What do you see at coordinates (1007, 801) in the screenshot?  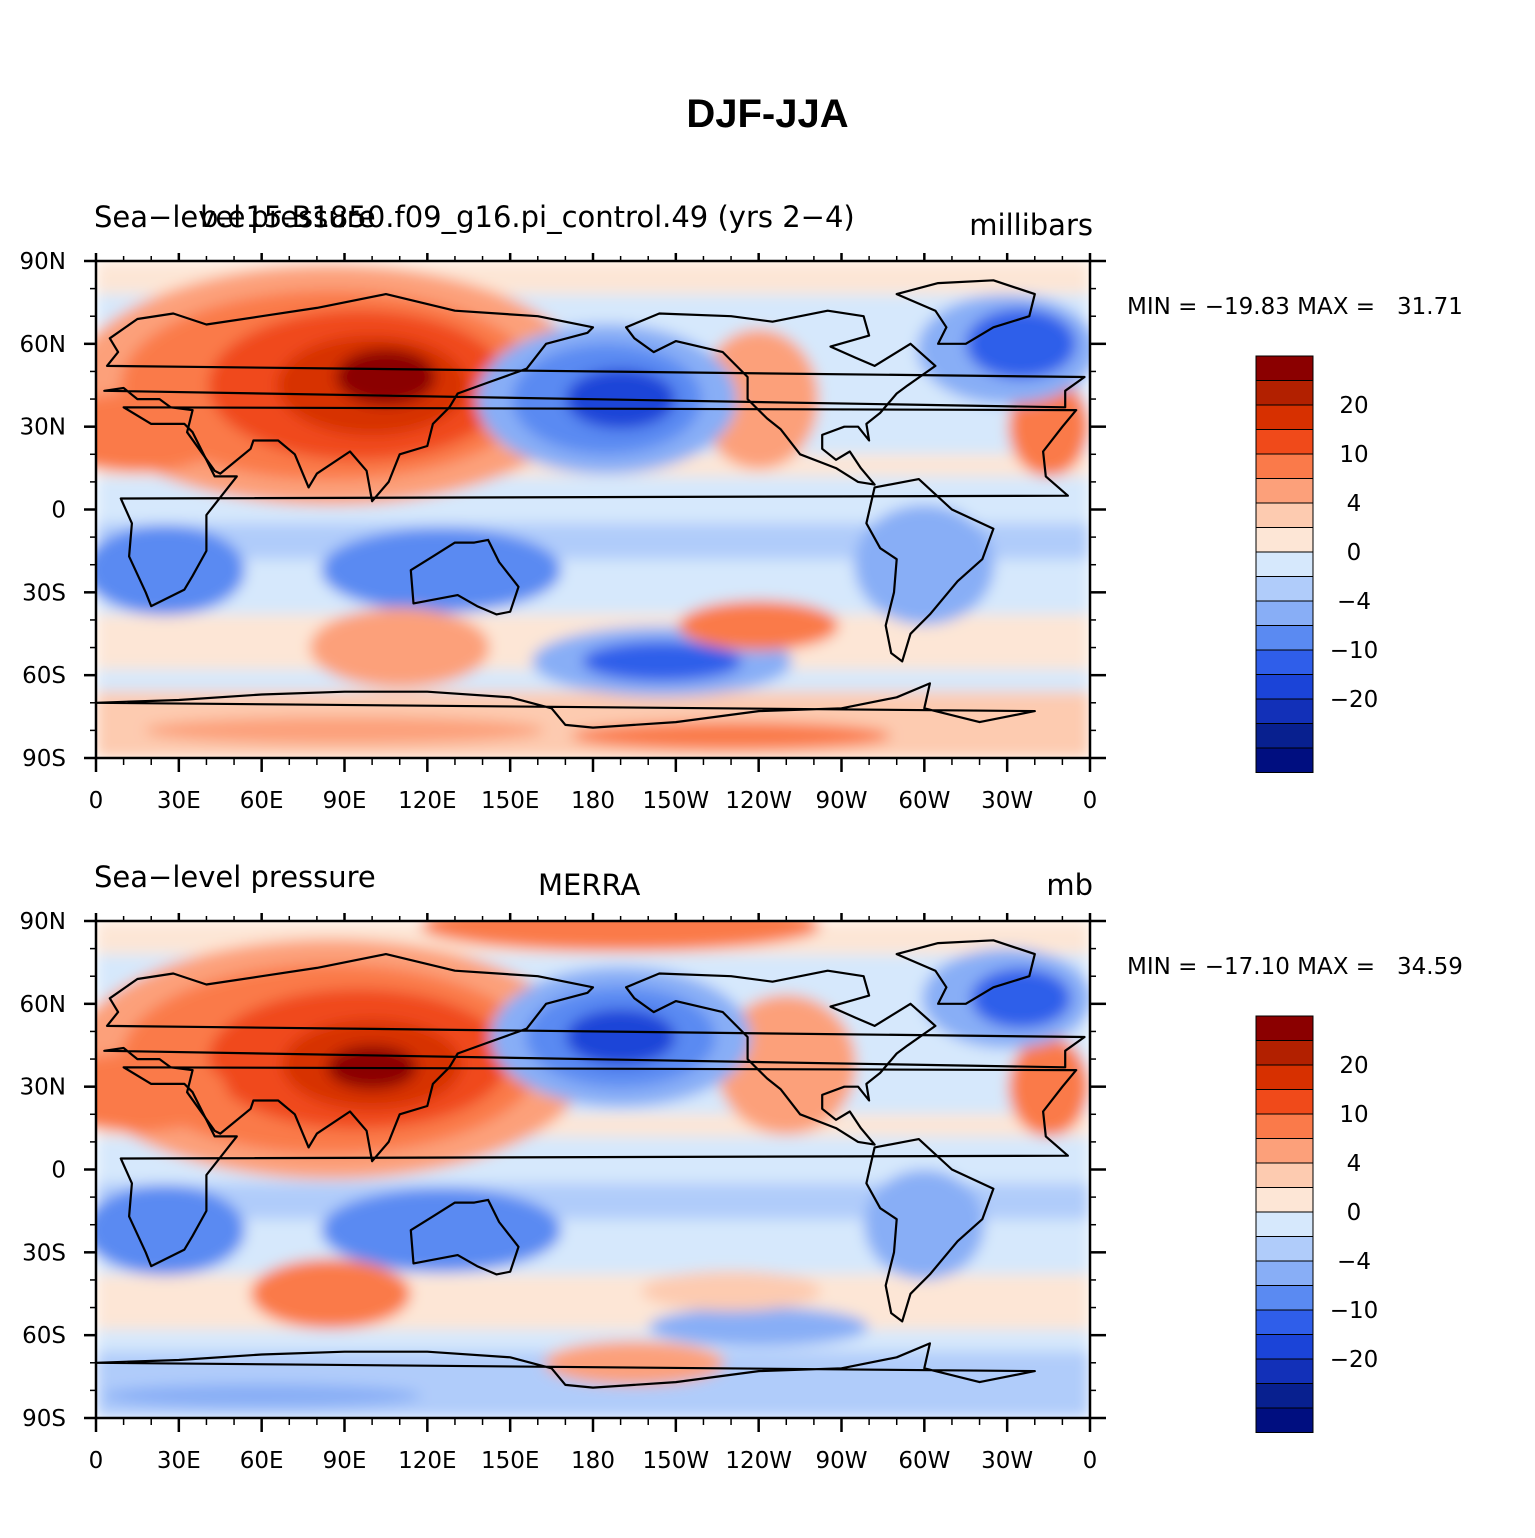 I see `lon-tick-label: 30W` at bounding box center [1007, 801].